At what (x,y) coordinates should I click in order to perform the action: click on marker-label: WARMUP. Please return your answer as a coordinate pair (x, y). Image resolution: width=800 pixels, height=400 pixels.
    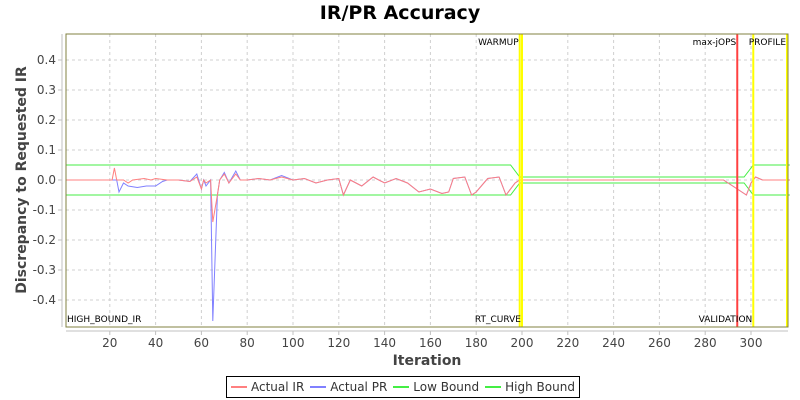
    Looking at the image, I should click on (498, 43).